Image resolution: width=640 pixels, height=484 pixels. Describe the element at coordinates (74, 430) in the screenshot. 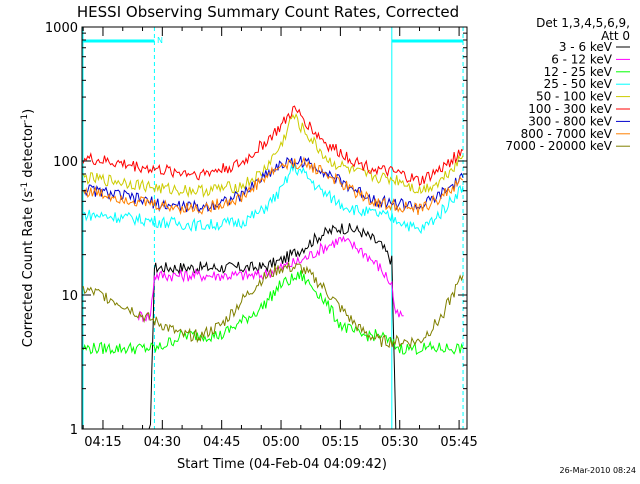

I see `y-tick-label-1: 1` at that location.